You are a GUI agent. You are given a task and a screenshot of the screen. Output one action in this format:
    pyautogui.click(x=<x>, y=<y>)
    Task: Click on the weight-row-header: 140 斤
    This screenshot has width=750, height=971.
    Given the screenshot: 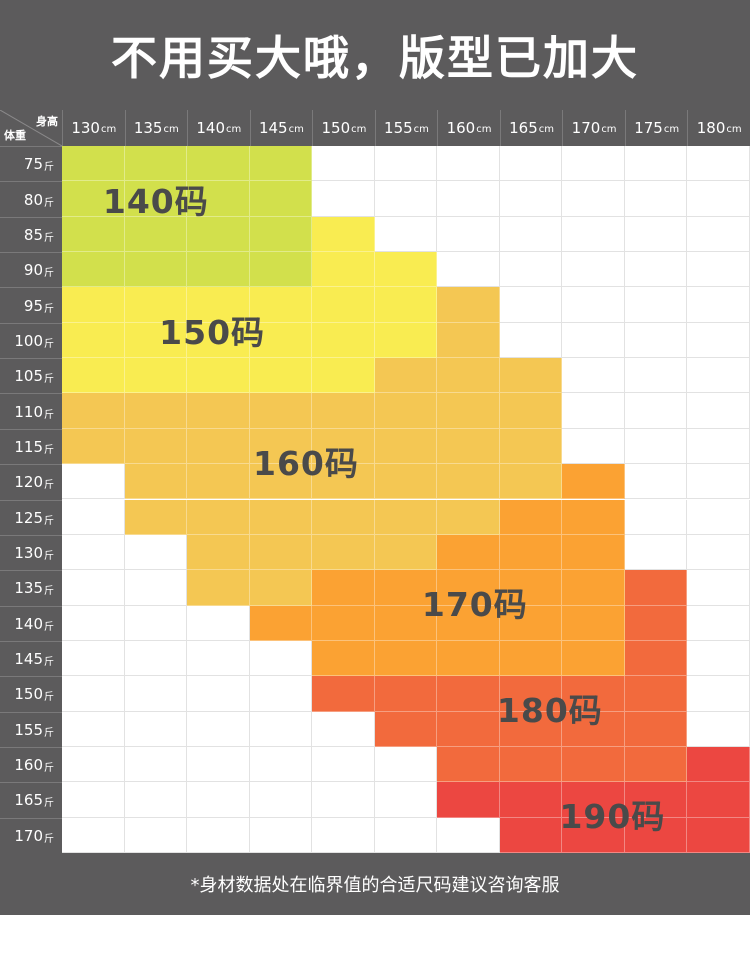 What is the action you would take?
    pyautogui.click(x=31, y=623)
    